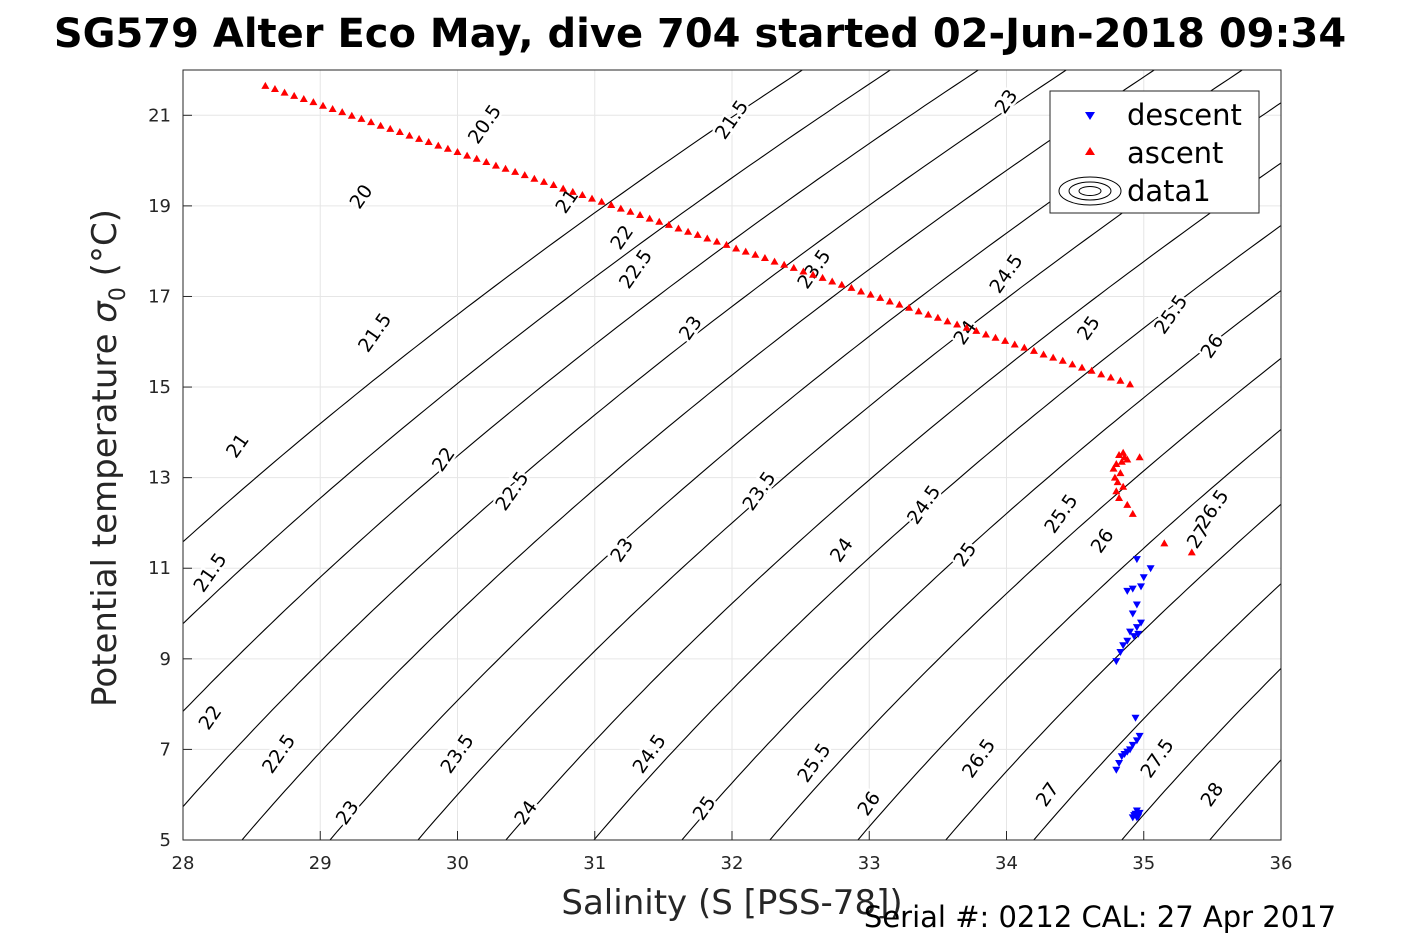  What do you see at coordinates (183, 863) in the screenshot?
I see `x-tick-label: 28` at bounding box center [183, 863].